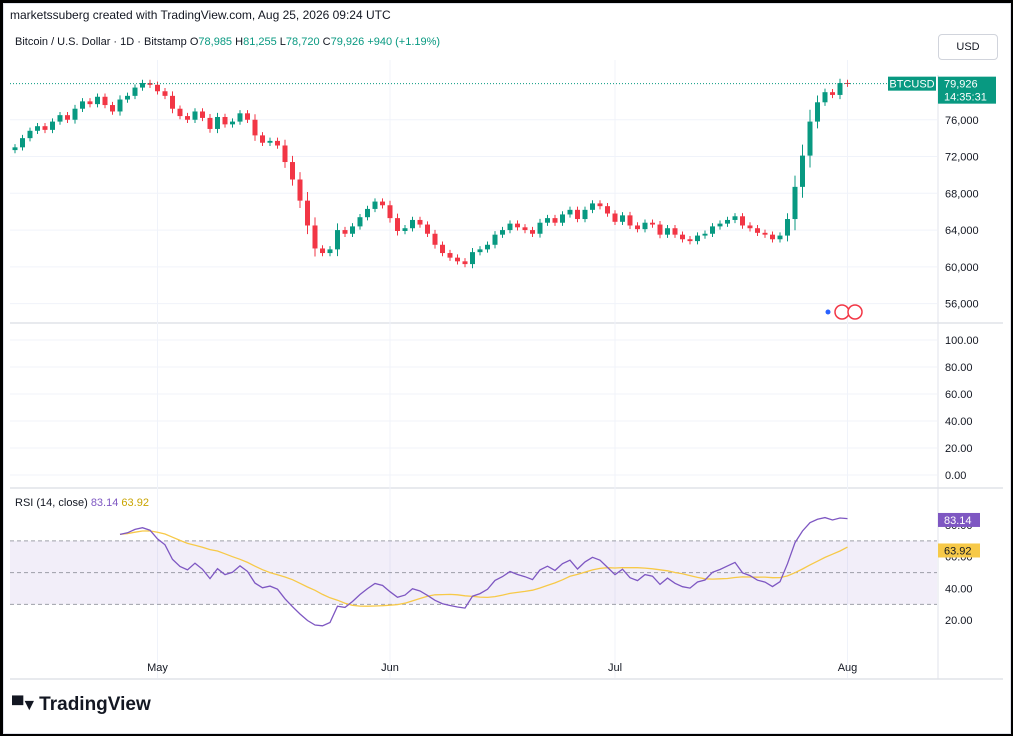 This screenshot has width=1013, height=736. Describe the element at coordinates (962, 341) in the screenshot. I see `pane-tick-label: 100.00` at that location.